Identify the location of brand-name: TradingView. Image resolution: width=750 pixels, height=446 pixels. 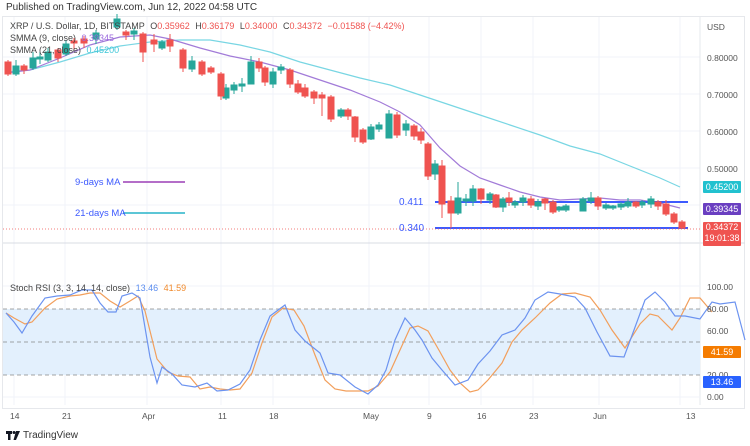
(51, 435).